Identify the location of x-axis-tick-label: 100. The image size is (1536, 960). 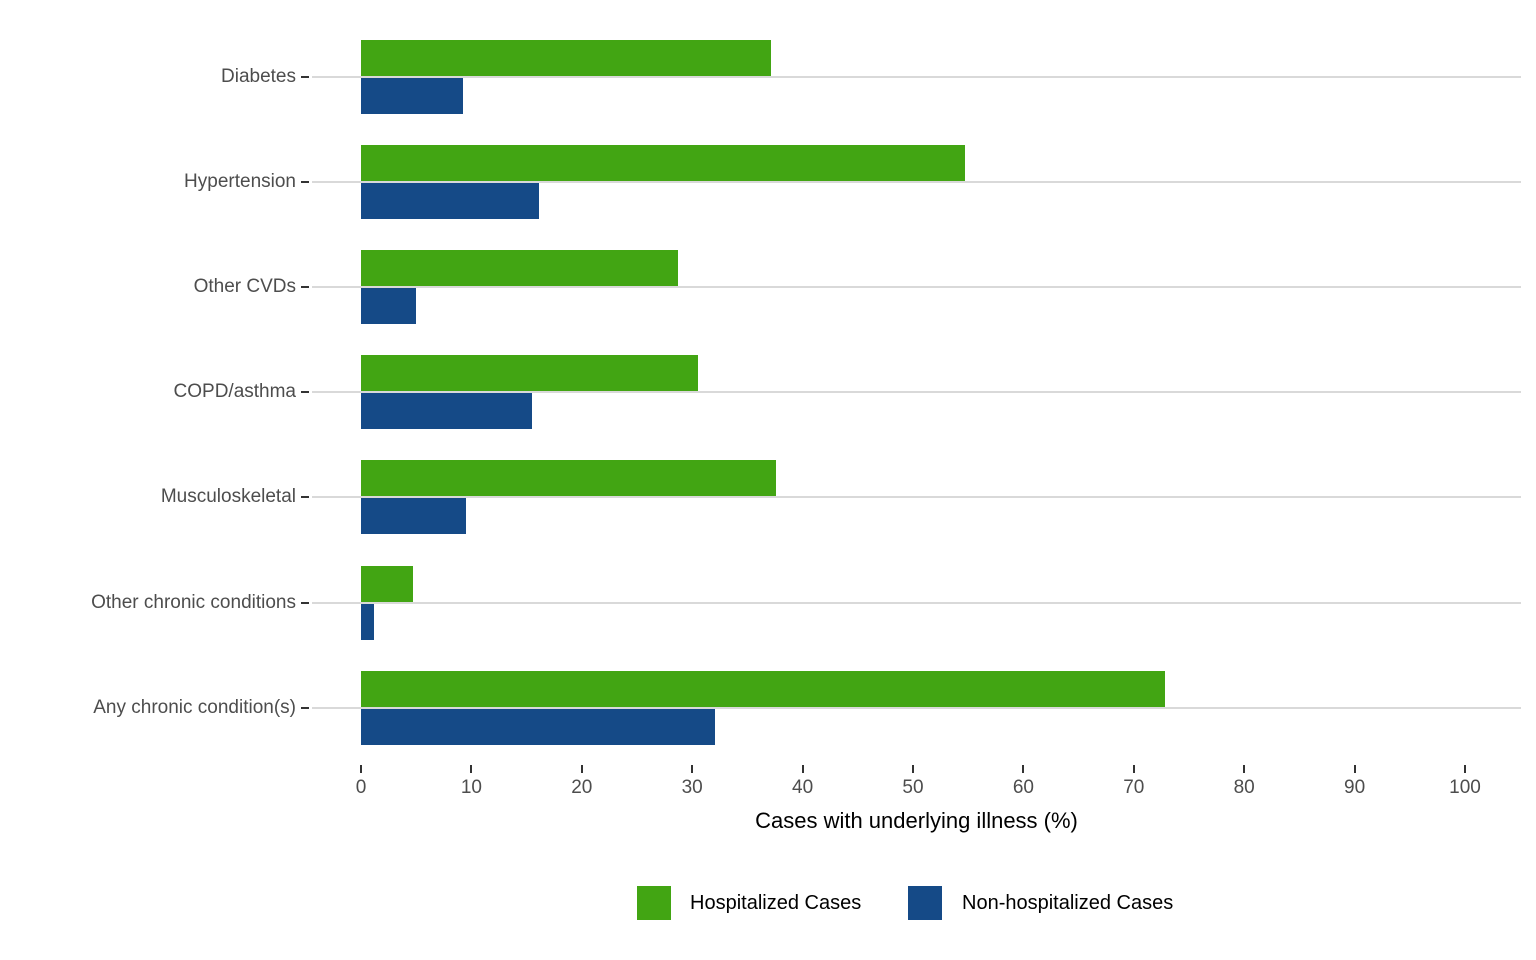
(1465, 787).